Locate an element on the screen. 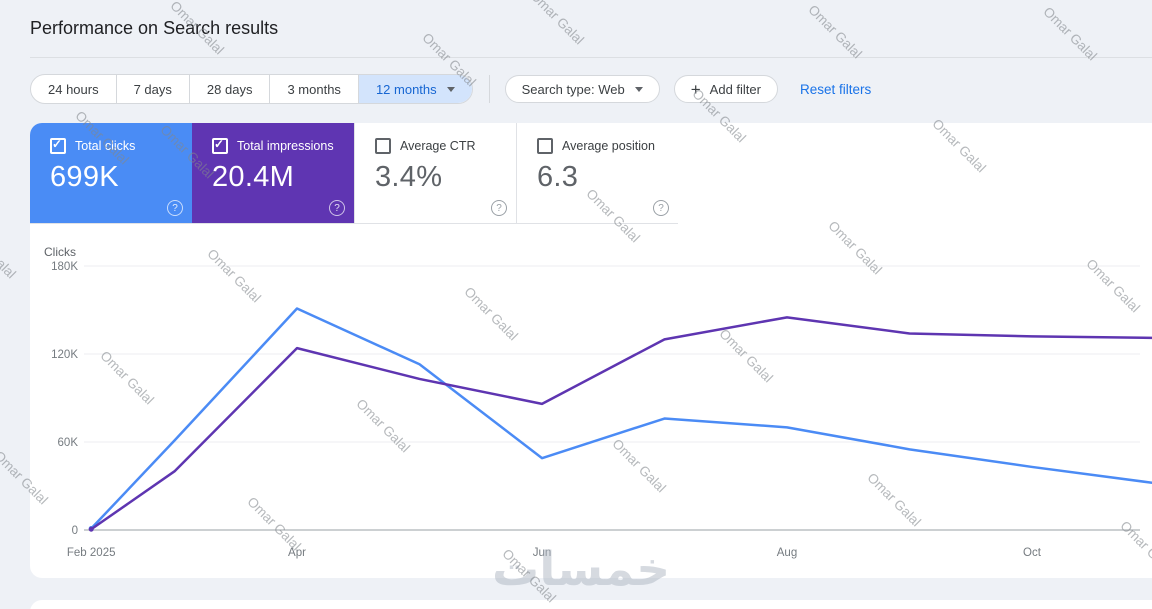  metric-card-total-impressions: Total impressions 20.4M ? is located at coordinates (273, 173).